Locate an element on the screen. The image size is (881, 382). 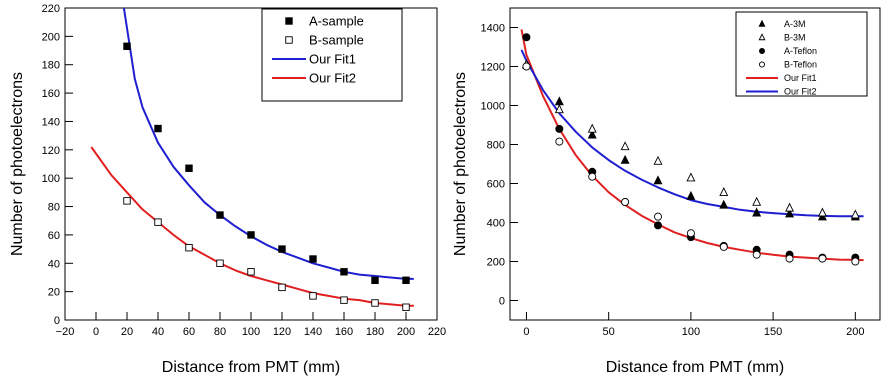
y-tick-label: 100 is located at coordinates (51, 179).